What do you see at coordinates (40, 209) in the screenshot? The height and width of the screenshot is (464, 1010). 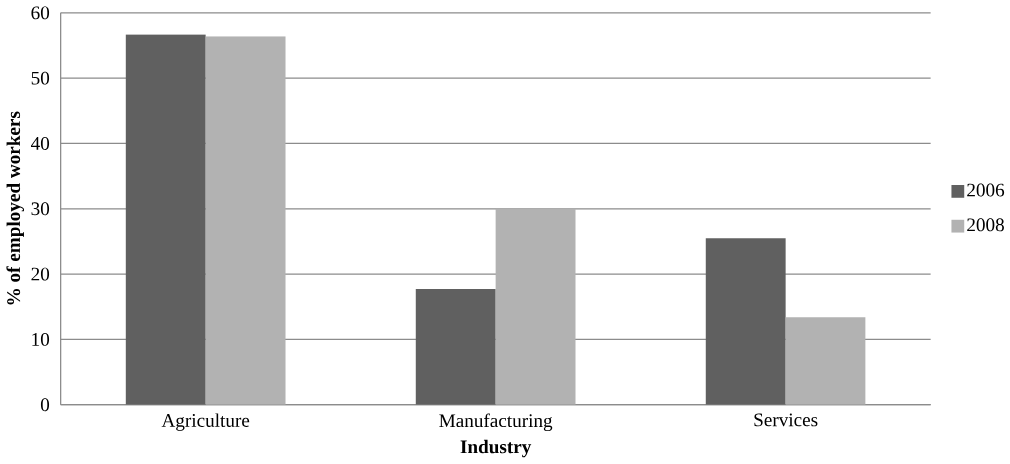 I see `y-tick-label: 30` at bounding box center [40, 209].